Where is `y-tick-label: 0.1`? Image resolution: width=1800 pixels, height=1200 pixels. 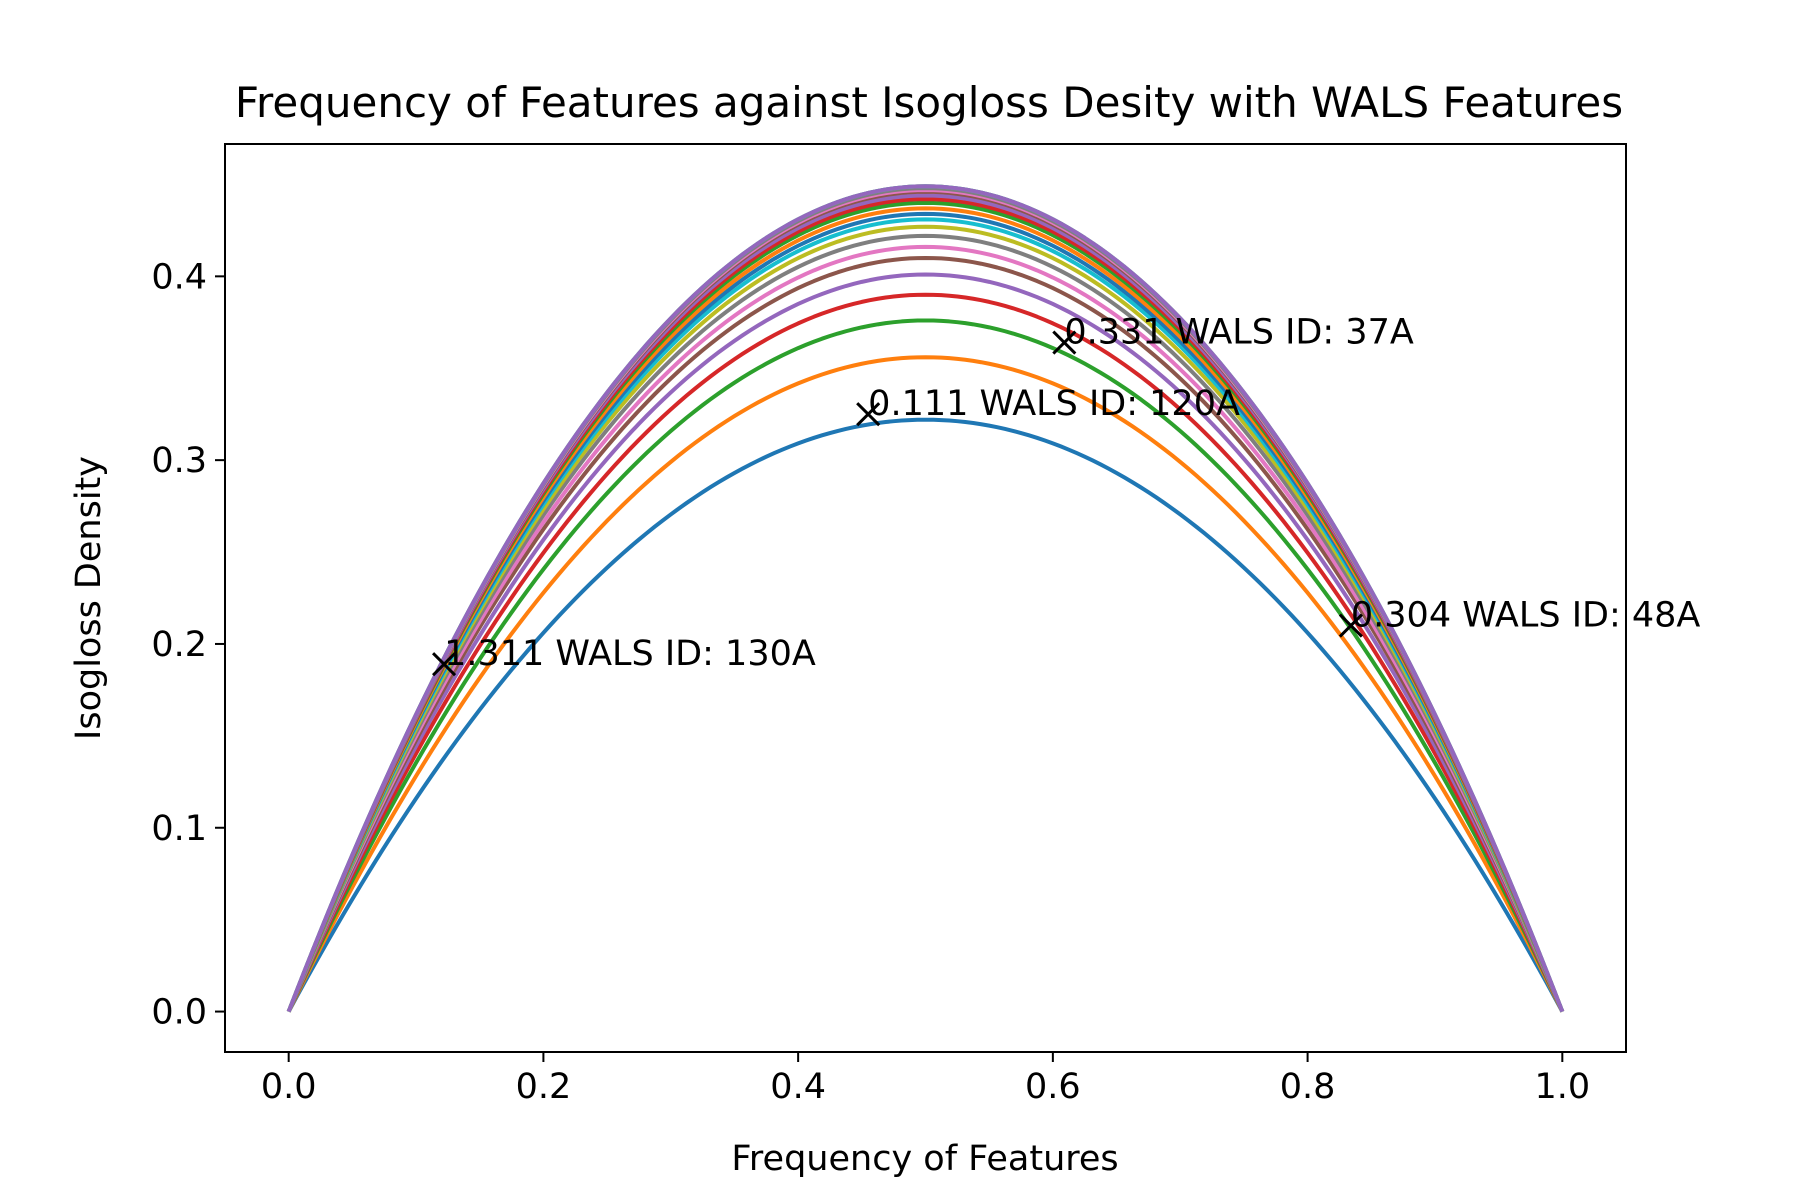 y-tick-label: 0.1 is located at coordinates (179, 829).